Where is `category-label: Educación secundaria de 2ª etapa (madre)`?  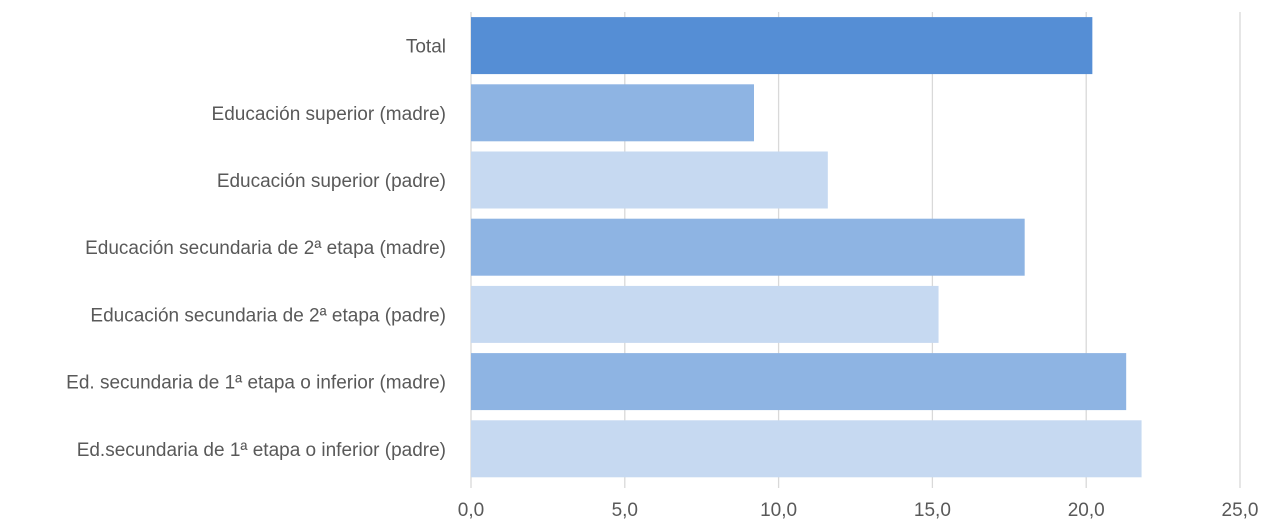 category-label: Educación secundaria de 2ª etapa (madre) is located at coordinates (265, 248).